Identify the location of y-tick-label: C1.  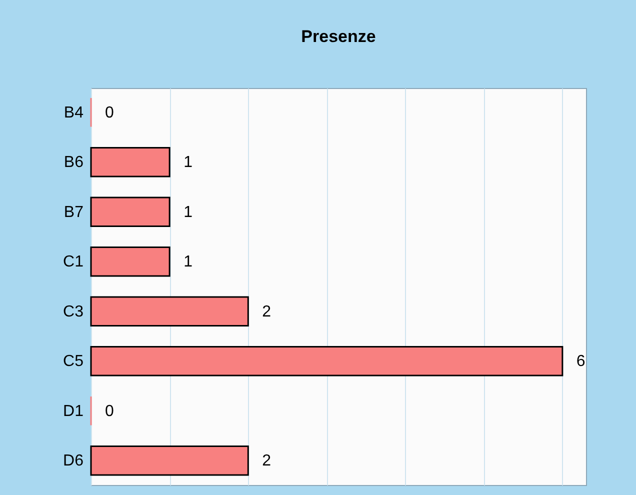
(73, 262).